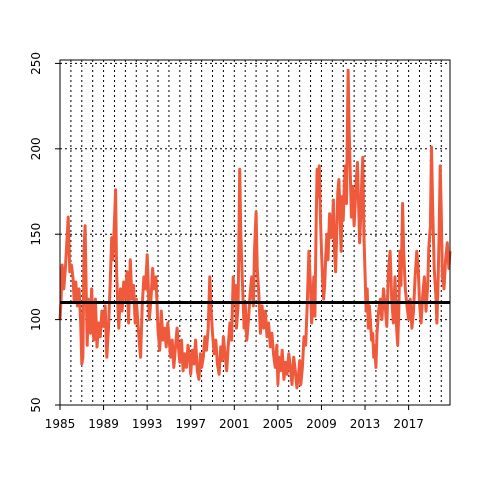  Describe the element at coordinates (36, 148) in the screenshot. I see `y-tick-label: 200` at that location.